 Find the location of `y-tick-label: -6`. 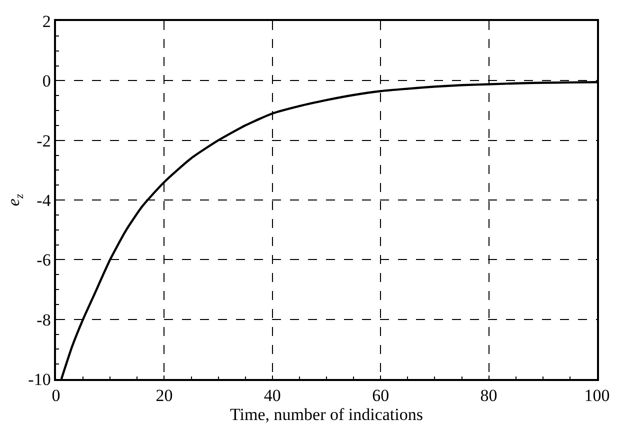

y-tick-label: -6 is located at coordinates (43, 260).